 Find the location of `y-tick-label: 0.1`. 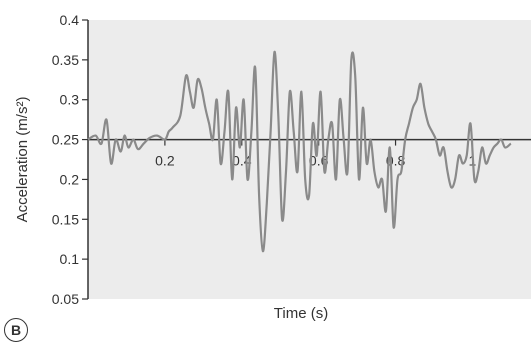

y-tick-label: 0.1 is located at coordinates (70, 259).